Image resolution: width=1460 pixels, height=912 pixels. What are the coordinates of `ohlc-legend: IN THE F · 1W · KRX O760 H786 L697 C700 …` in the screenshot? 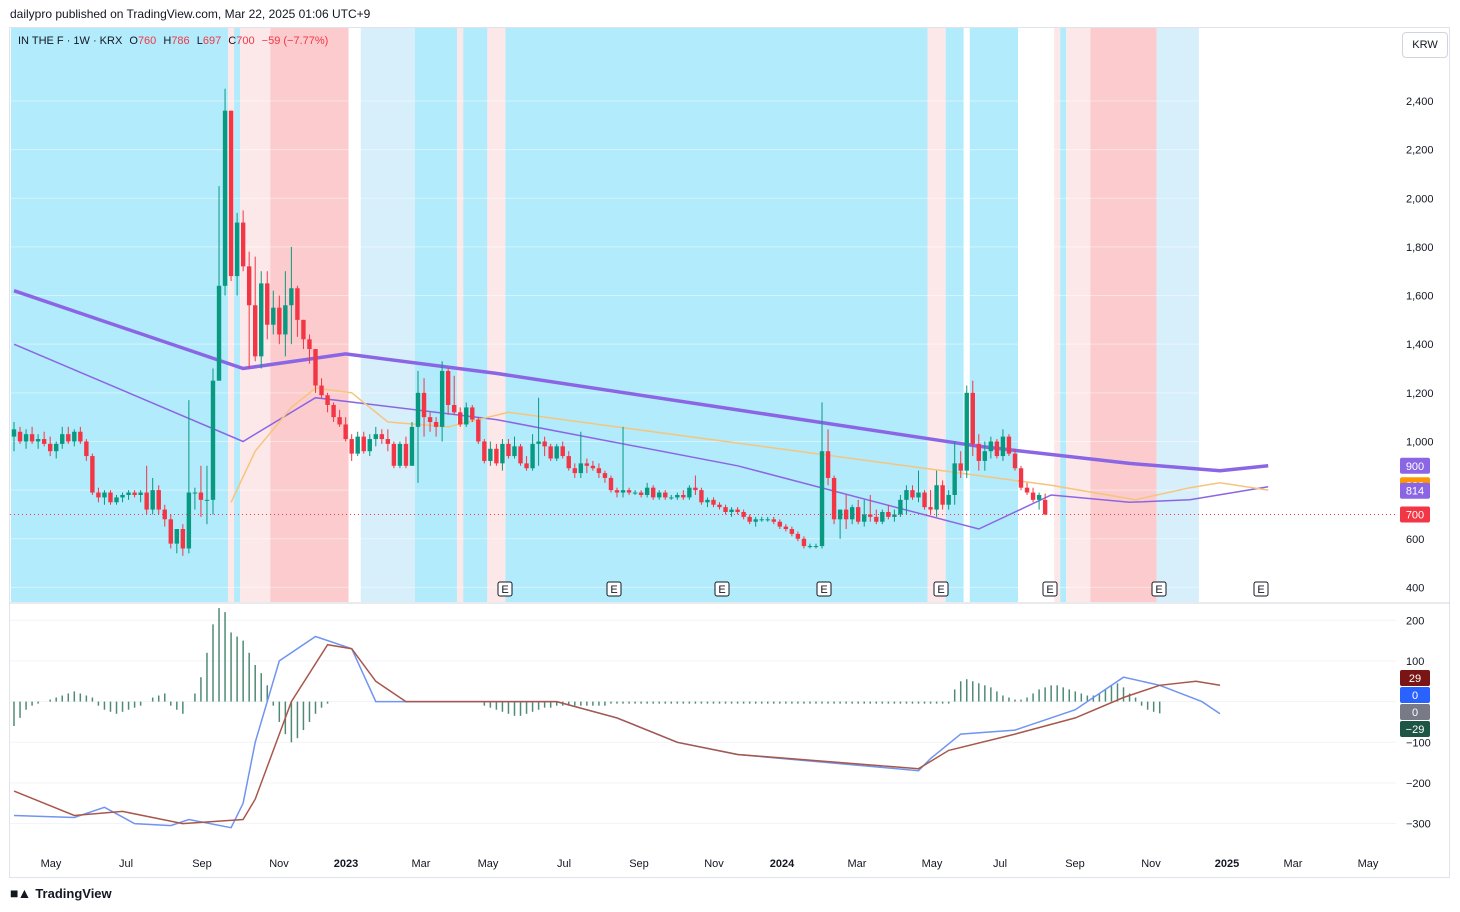 It's located at (173, 41).